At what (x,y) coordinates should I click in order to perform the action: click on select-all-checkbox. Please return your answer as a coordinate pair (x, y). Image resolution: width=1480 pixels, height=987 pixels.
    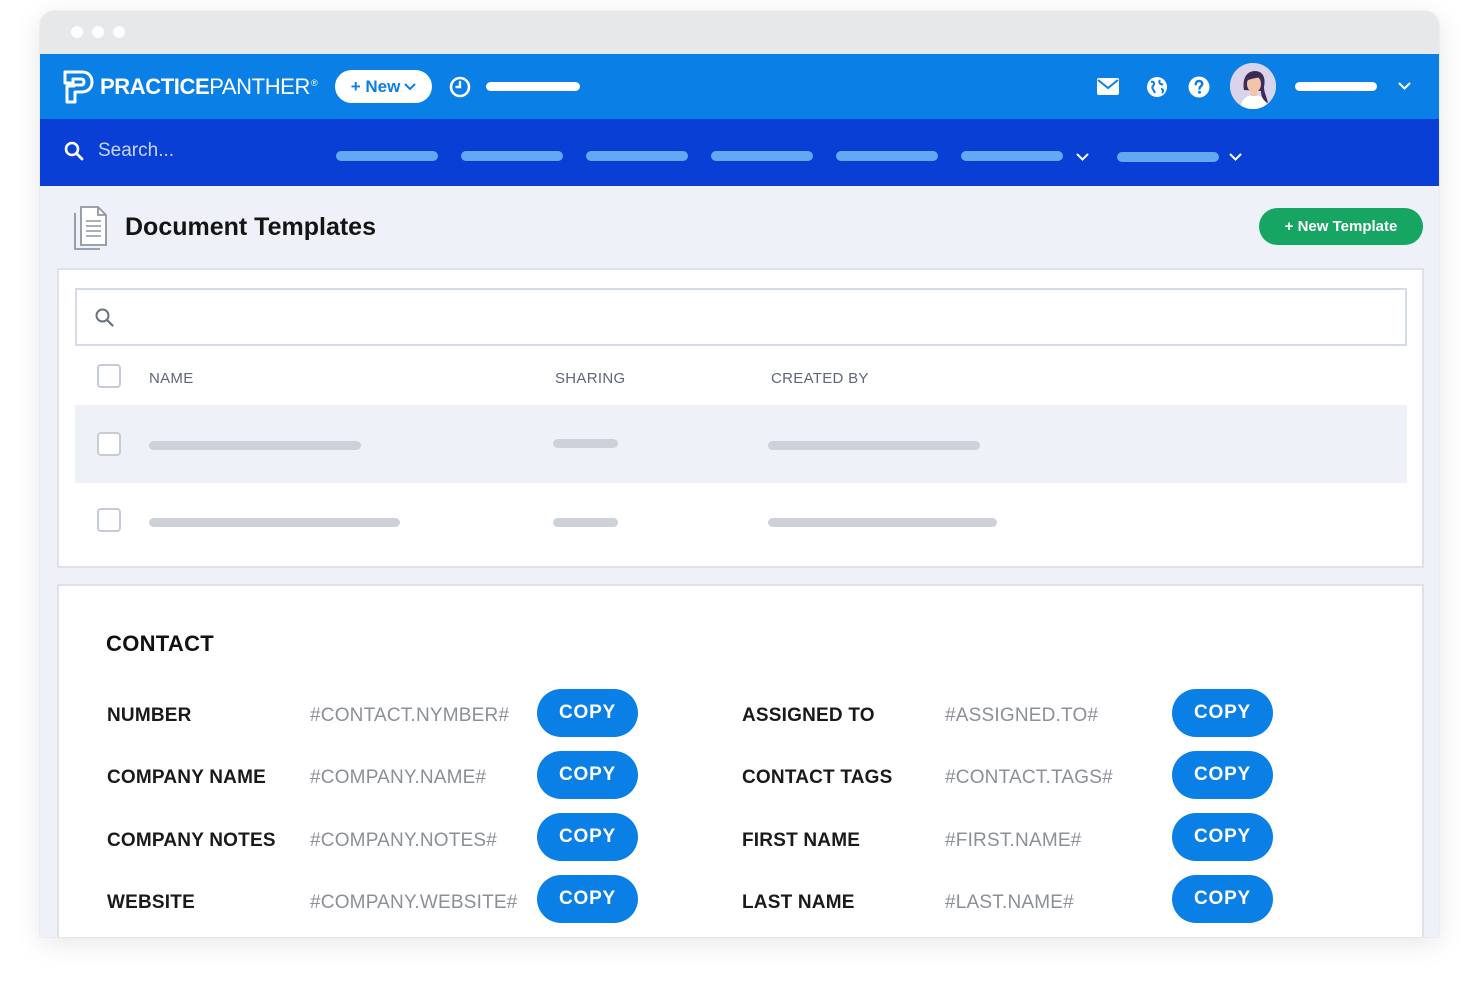
    Looking at the image, I should click on (109, 376).